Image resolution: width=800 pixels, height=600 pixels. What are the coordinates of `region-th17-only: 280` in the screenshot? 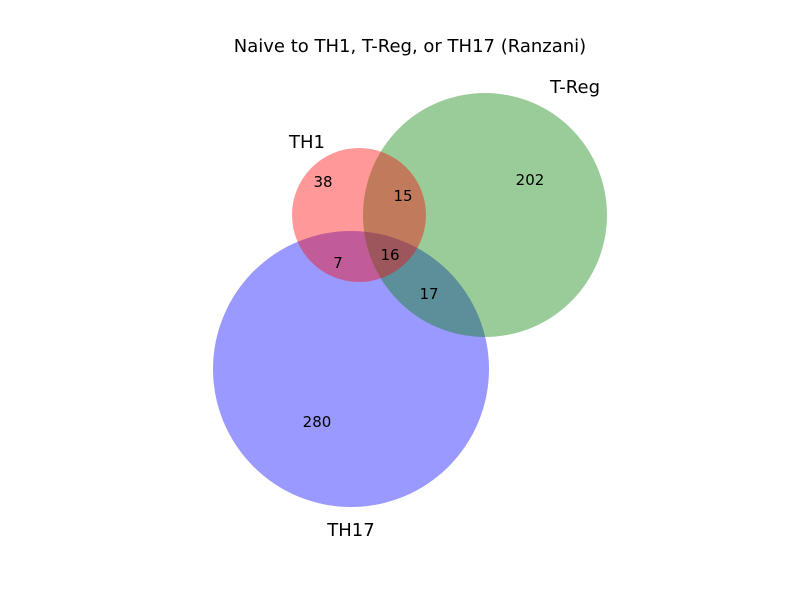 It's located at (317, 422).